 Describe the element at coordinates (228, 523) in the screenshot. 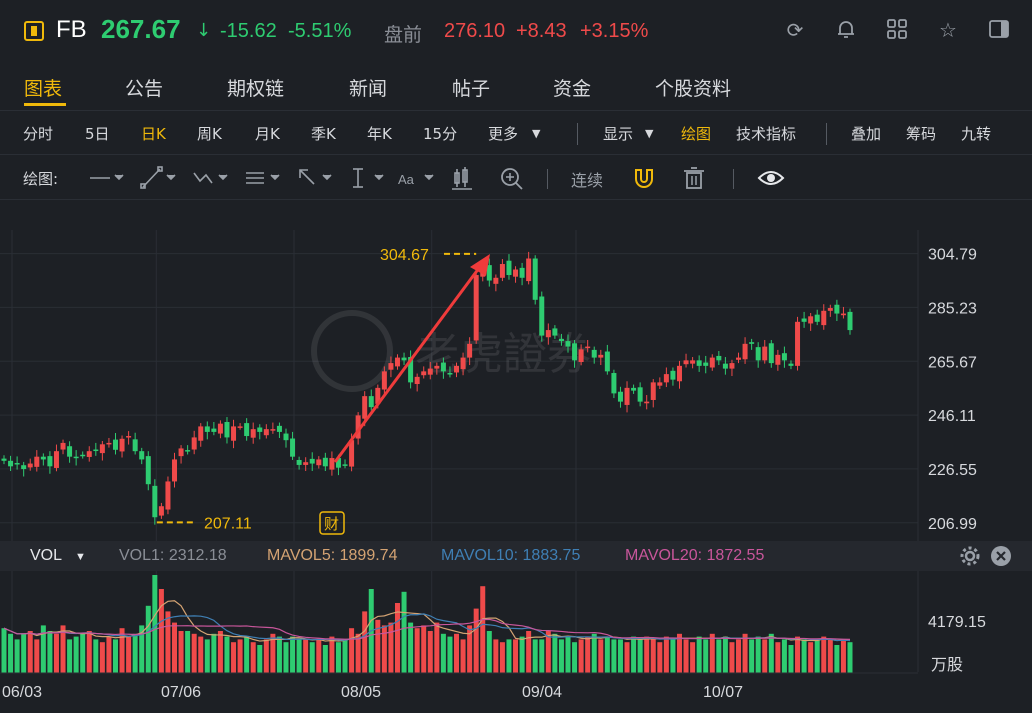

I see `low-marker-label: 207.11` at that location.